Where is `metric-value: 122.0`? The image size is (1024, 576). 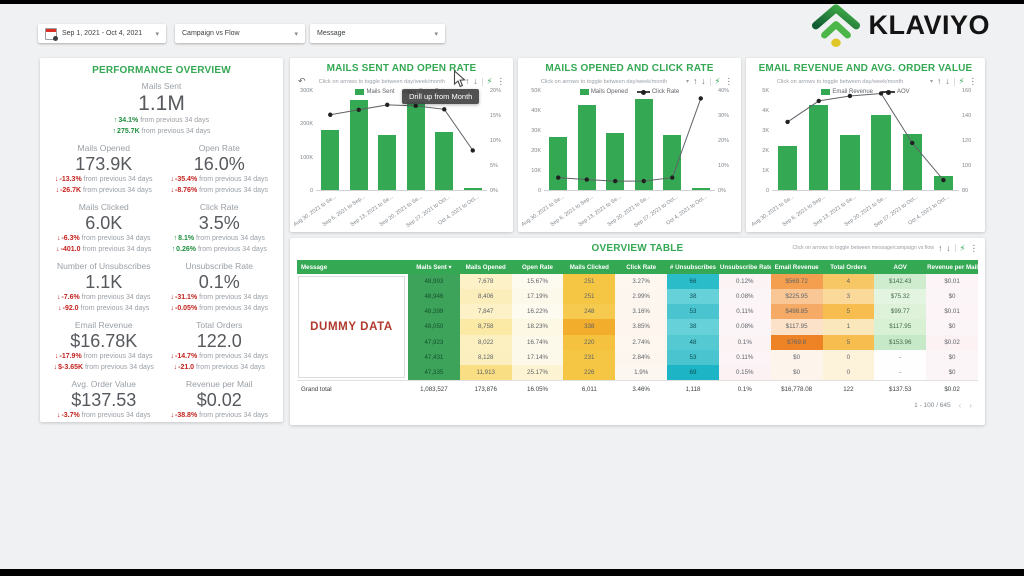
metric-value: 122.0 is located at coordinates (219, 341).